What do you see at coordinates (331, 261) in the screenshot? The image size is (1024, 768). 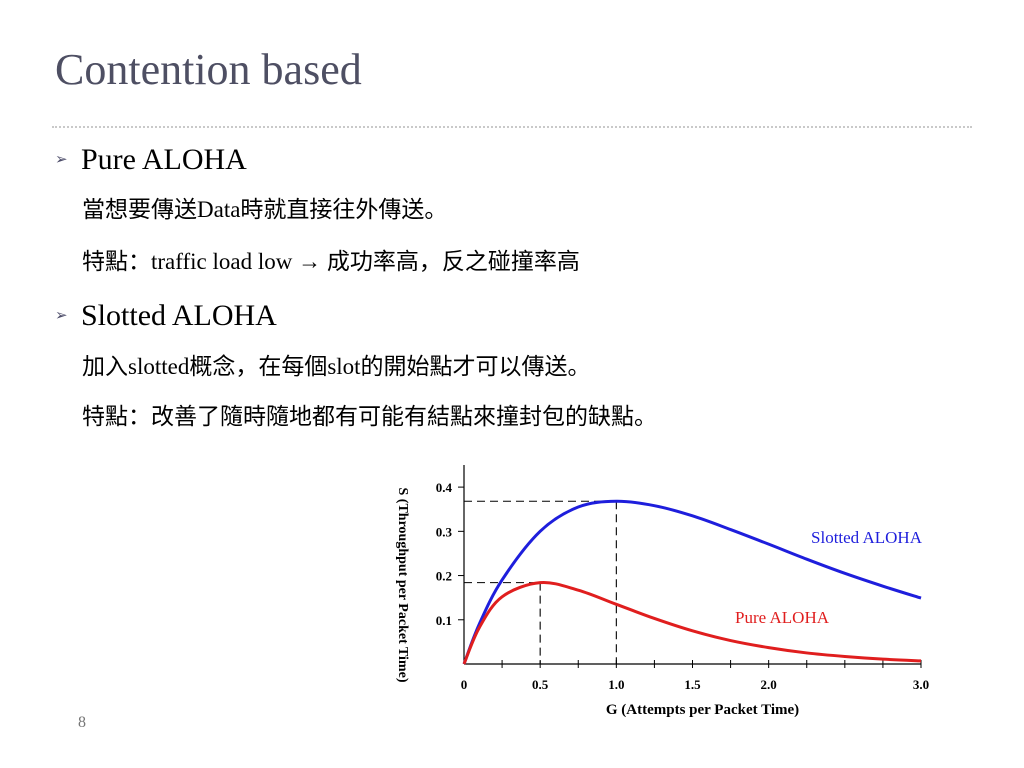 I see `pure-aloha-feature: 特點：traffic load low → 成功率高，反之碰撞率高` at bounding box center [331, 261].